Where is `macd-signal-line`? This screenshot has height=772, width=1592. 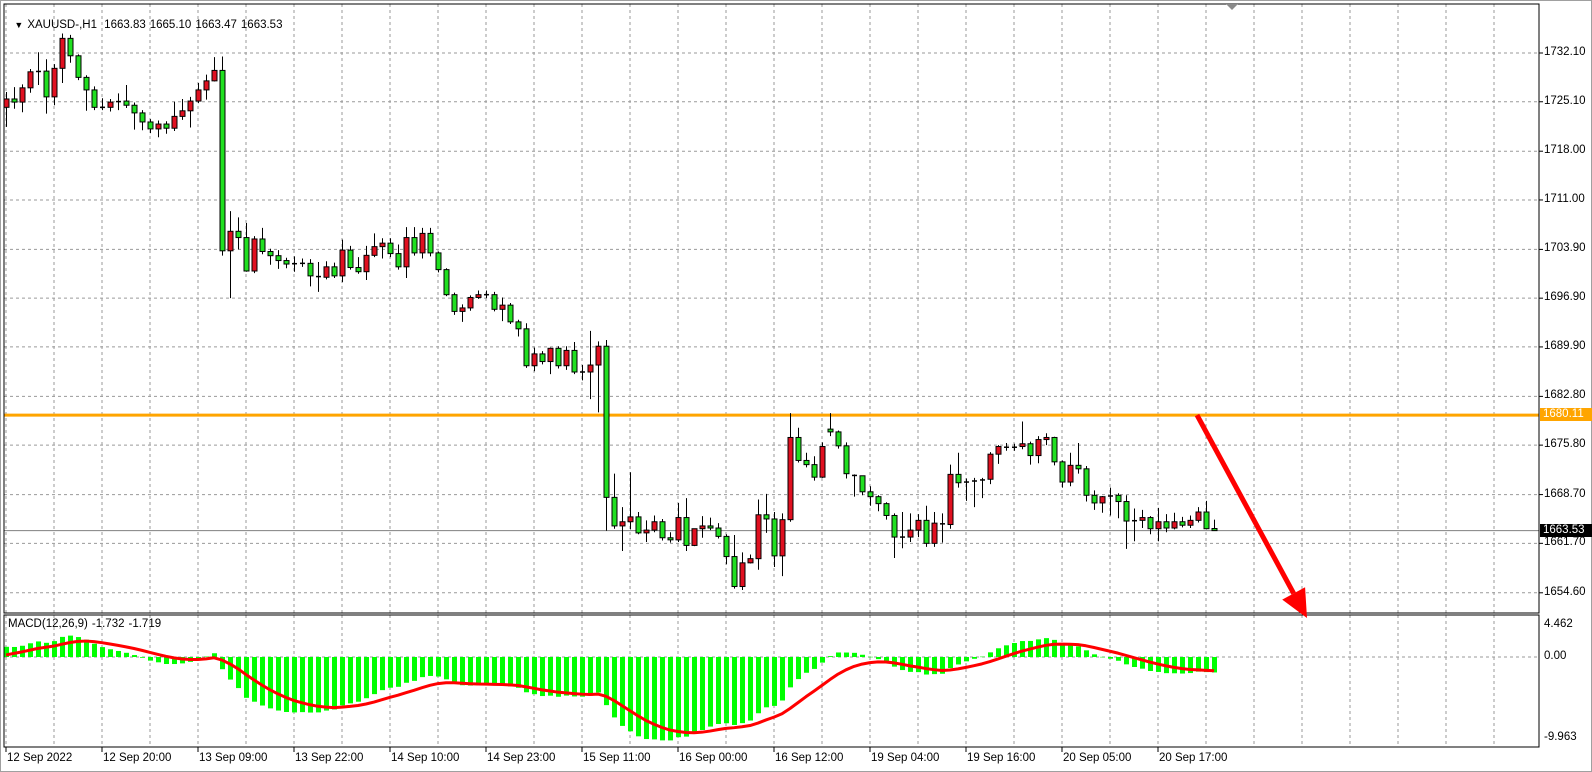
macd-signal-line is located at coordinates (610, 687).